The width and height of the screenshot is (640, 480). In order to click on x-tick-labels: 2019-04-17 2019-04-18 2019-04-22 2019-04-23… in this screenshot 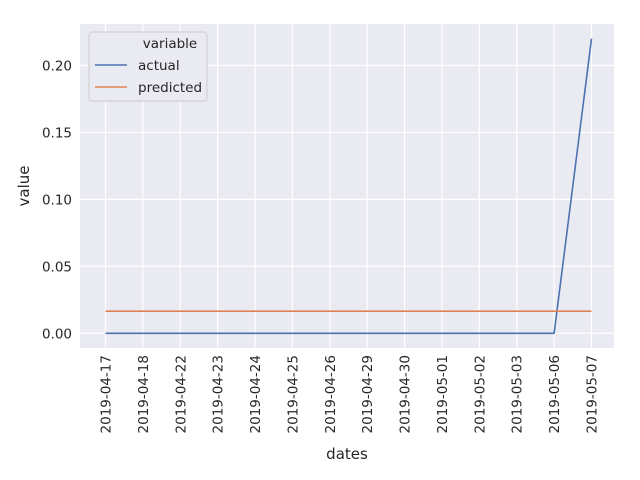, I will do `click(350, 394)`.